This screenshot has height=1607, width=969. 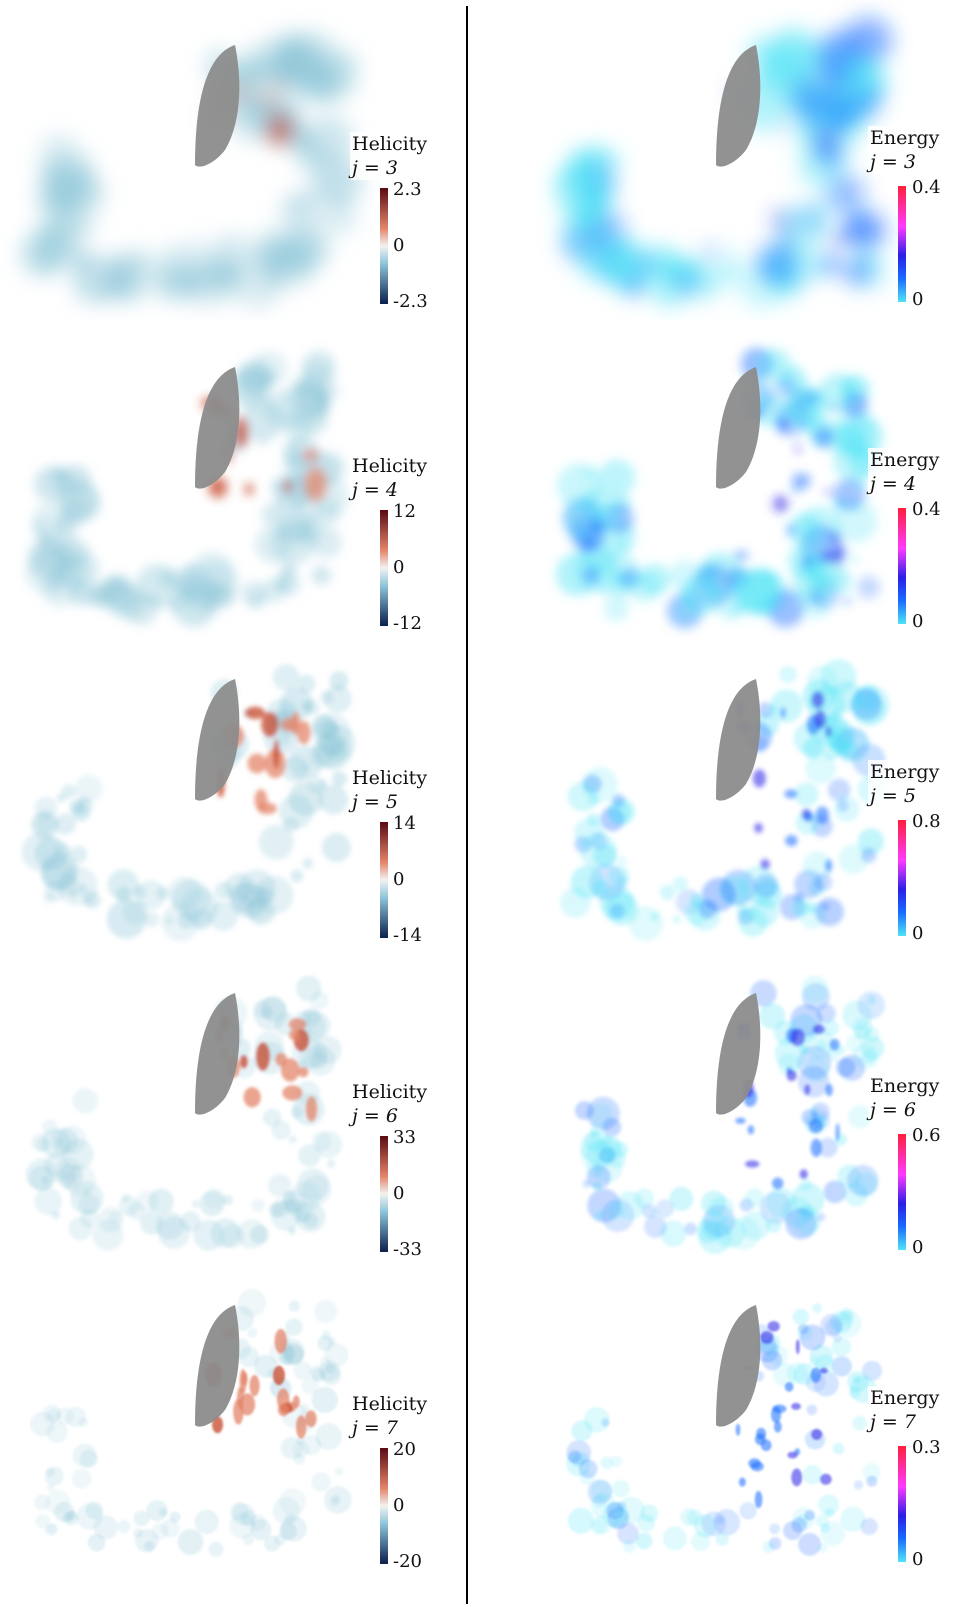 I want to click on colorbar-min-label: -14, so click(x=407, y=935).